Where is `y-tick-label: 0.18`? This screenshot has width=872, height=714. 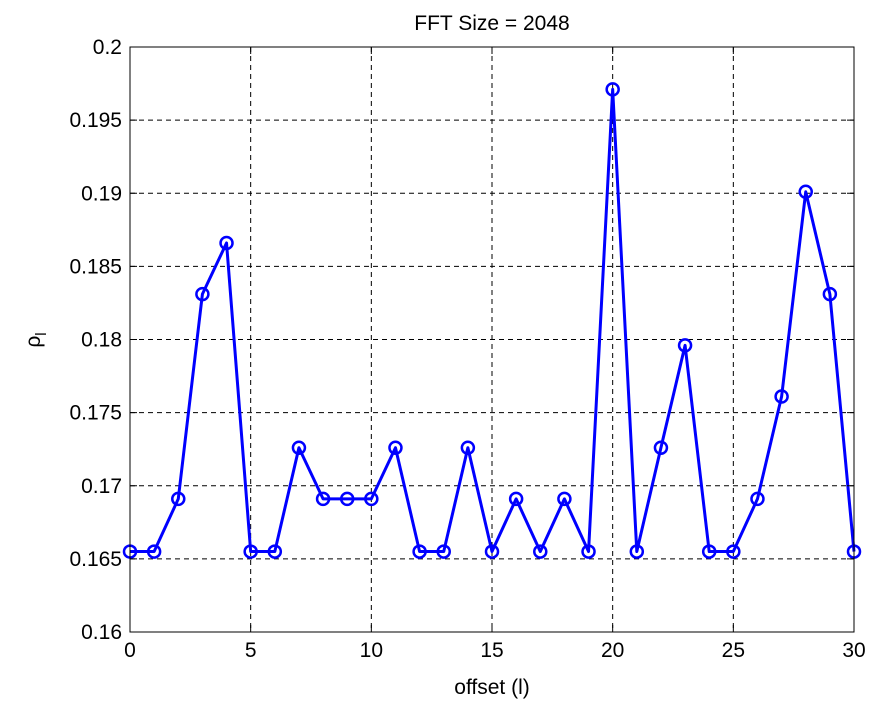
y-tick-label: 0.18 is located at coordinates (101, 340).